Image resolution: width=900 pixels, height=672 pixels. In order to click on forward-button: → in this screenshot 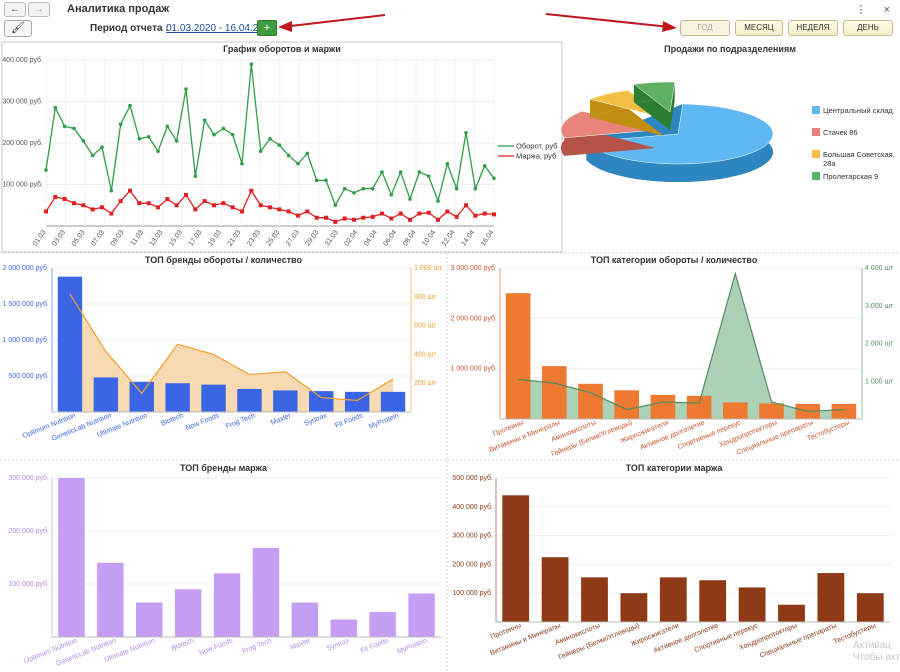, I will do `click(39, 9)`.